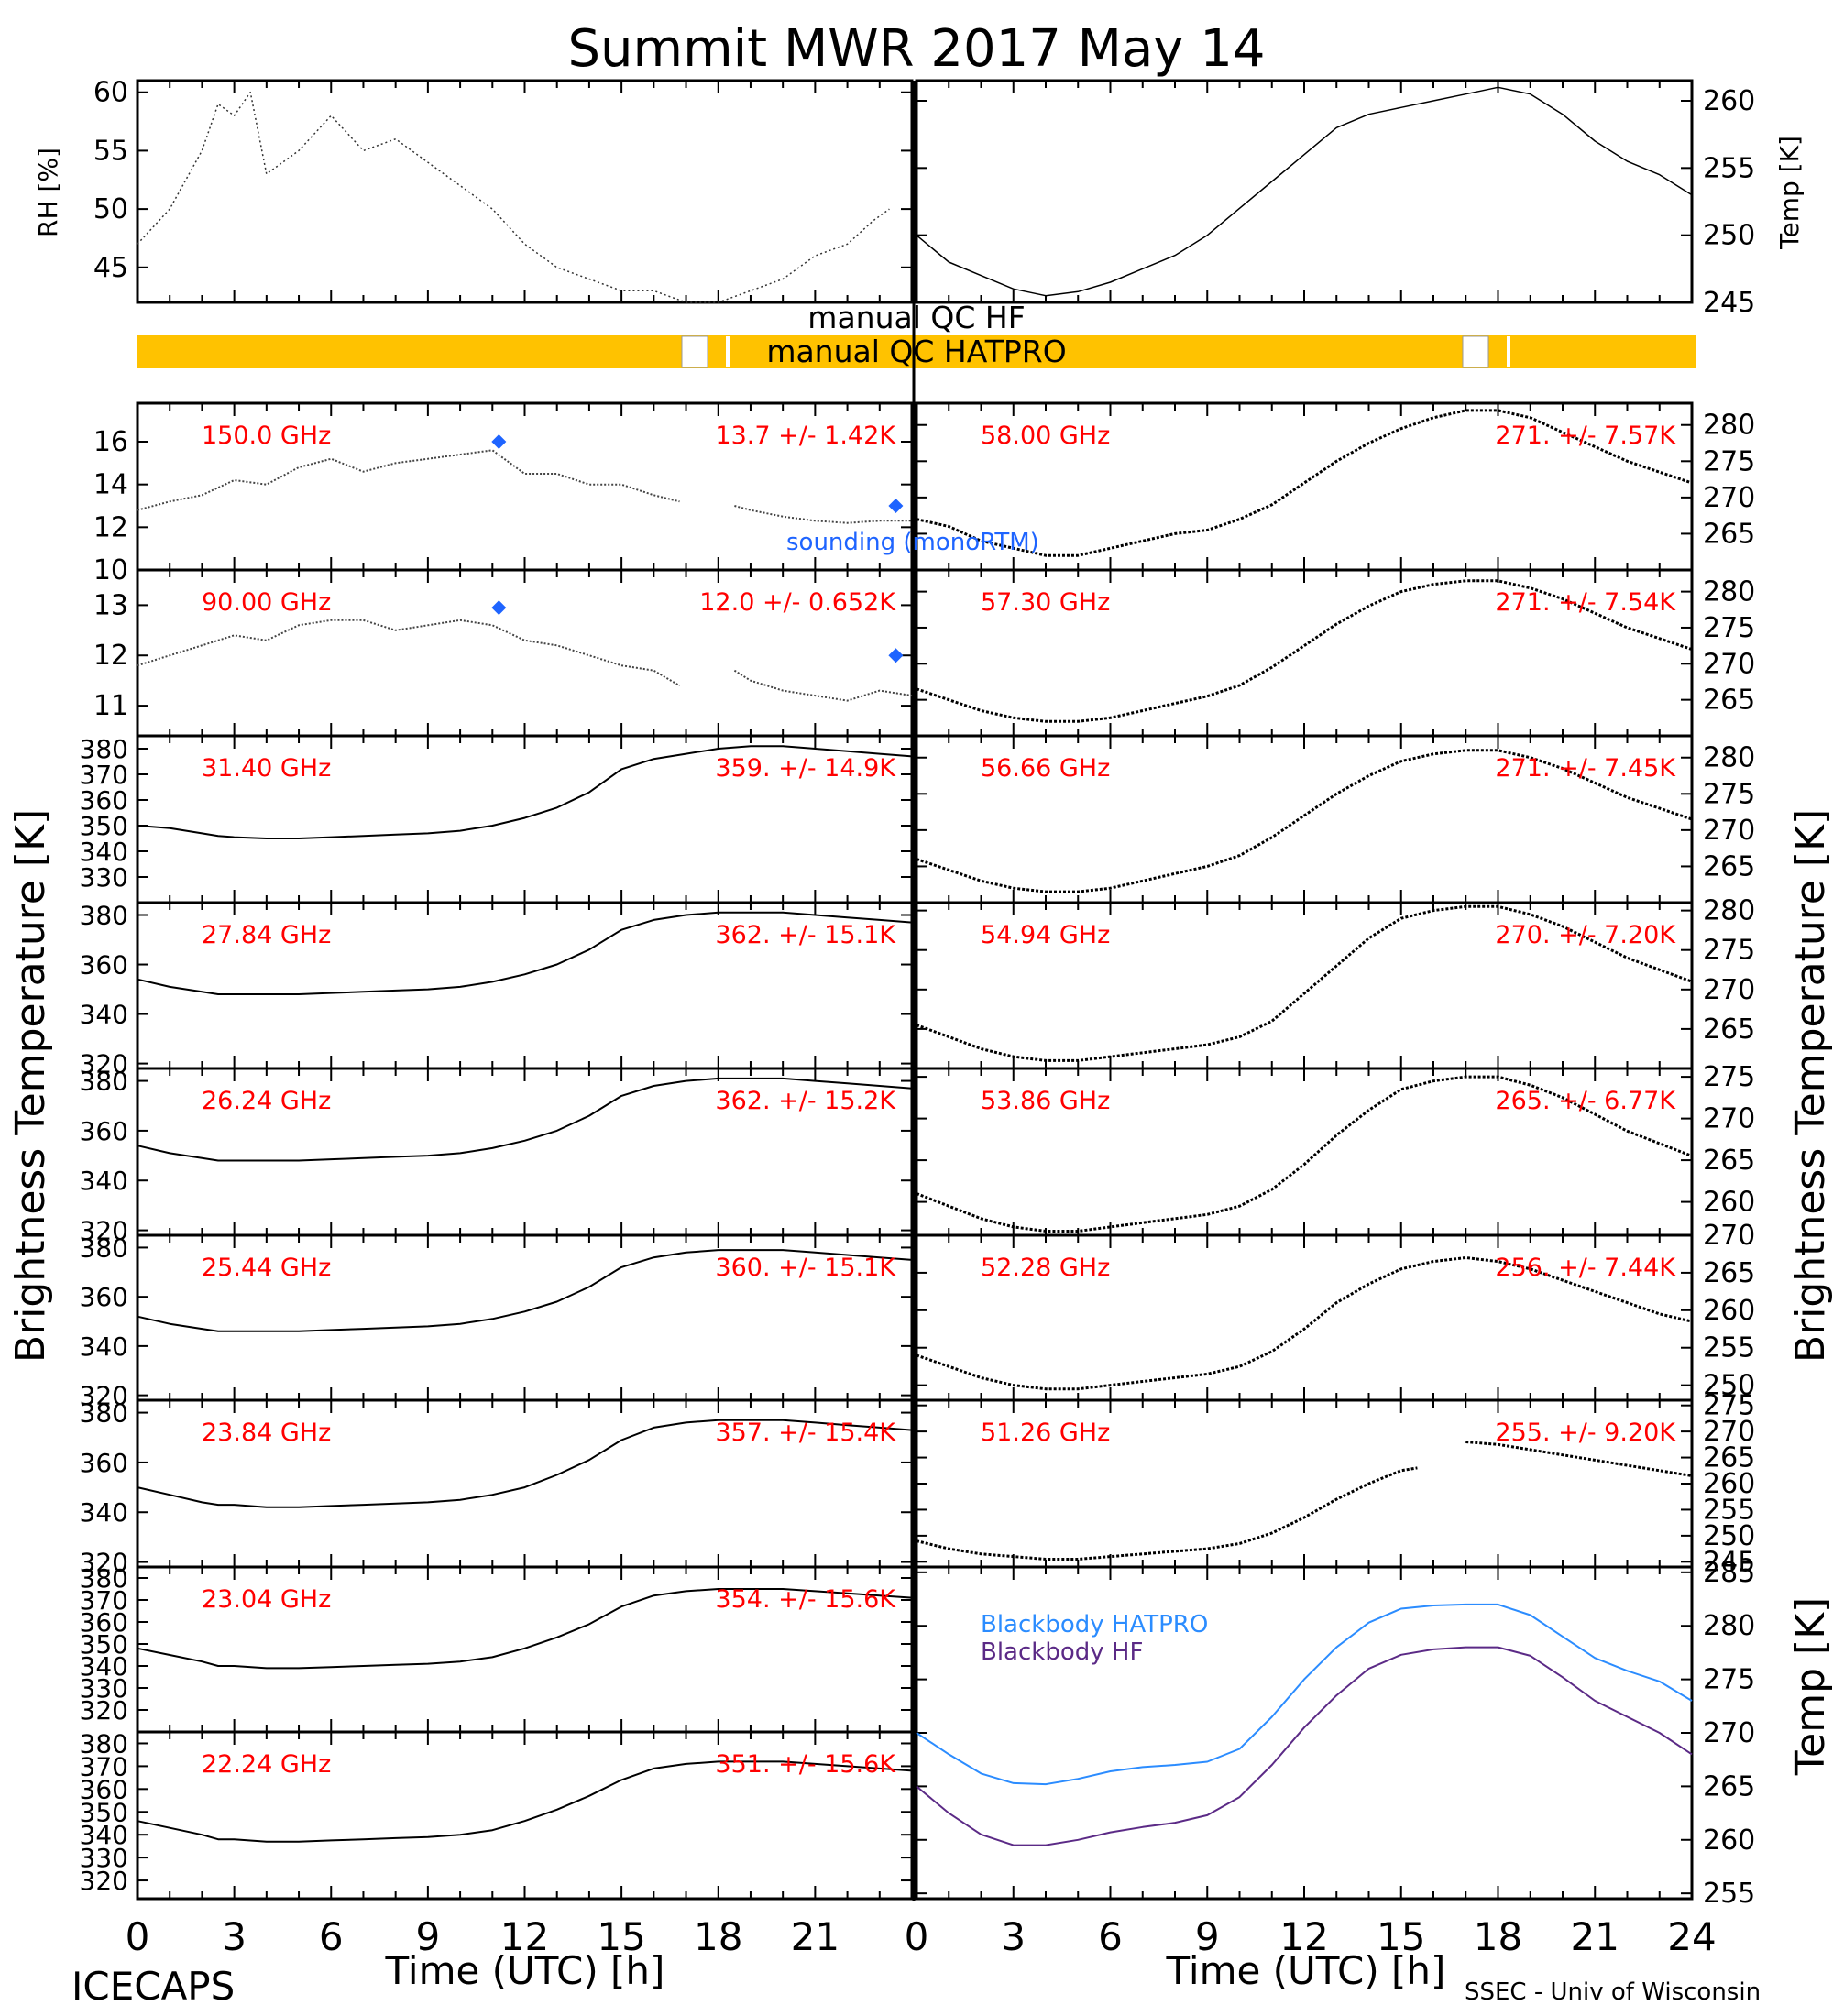 Image resolution: width=1833 pixels, height=2016 pixels. What do you see at coordinates (1729, 303) in the screenshot?
I see `y-tick-label: 245` at bounding box center [1729, 303].